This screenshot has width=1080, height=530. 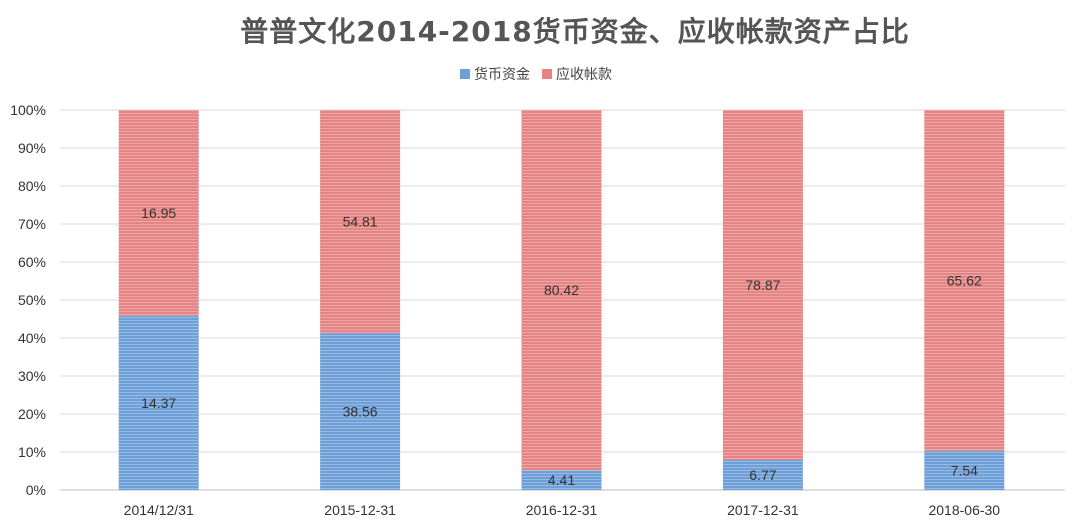 What do you see at coordinates (32, 300) in the screenshot?
I see `y-tick-label: 50%` at bounding box center [32, 300].